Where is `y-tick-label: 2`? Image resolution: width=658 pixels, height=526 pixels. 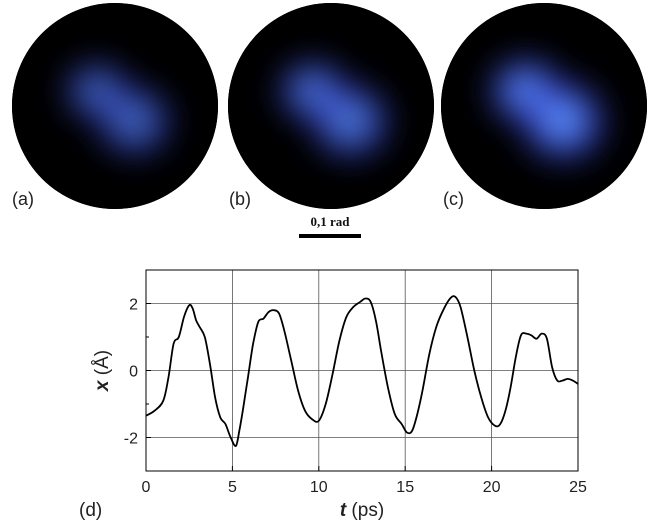 y-tick-label: 2 is located at coordinates (133, 305).